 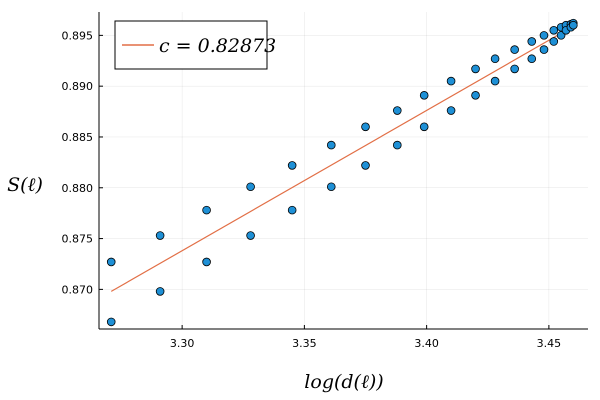 I want to click on x-axis-label: log(d(ℓ)), so click(x=343, y=382).